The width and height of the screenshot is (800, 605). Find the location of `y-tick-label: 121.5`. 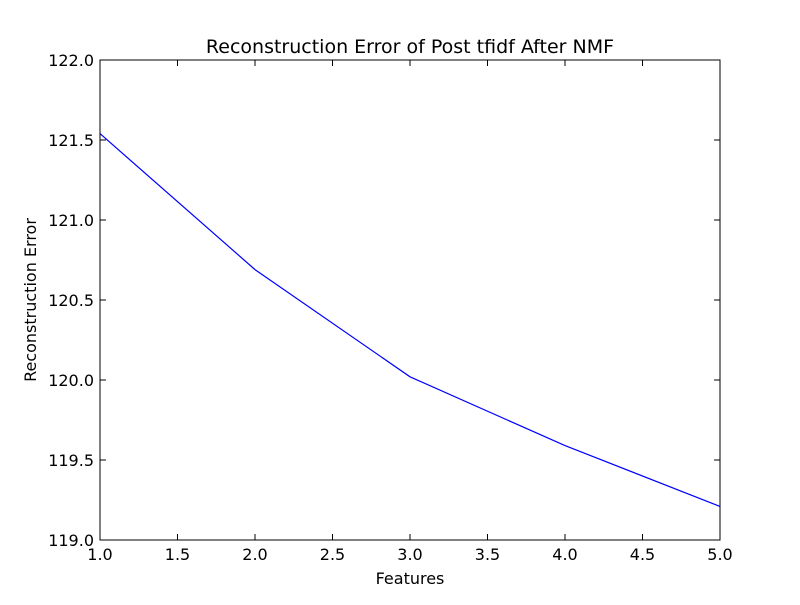

y-tick-label: 121.5 is located at coordinates (71, 140).